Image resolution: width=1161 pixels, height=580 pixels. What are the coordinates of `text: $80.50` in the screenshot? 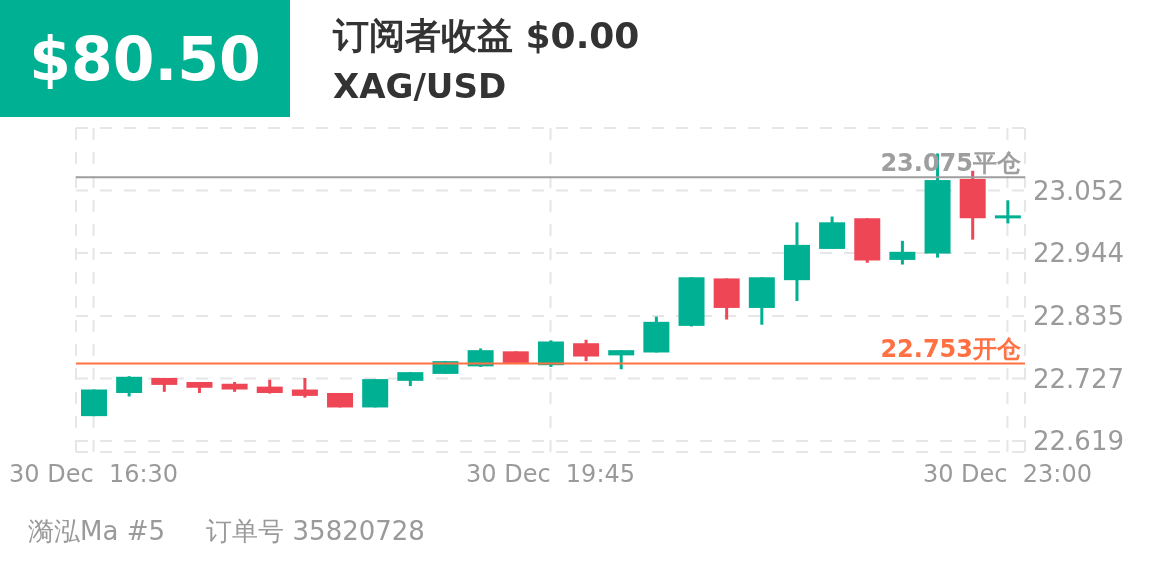 It's located at (145, 58).